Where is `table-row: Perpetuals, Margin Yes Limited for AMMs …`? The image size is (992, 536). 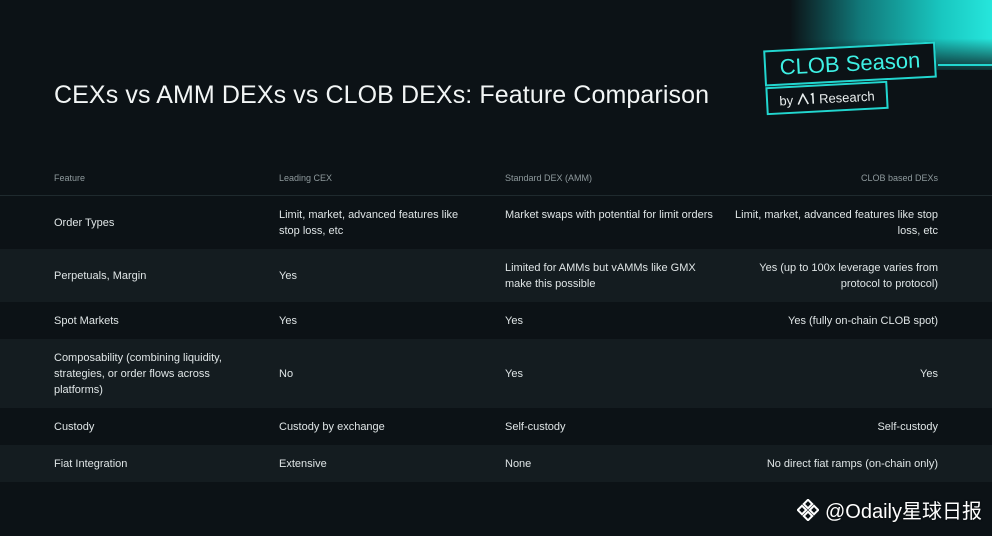
table-row: Perpetuals, Margin Yes Limited for AMMs … is located at coordinates (496, 275).